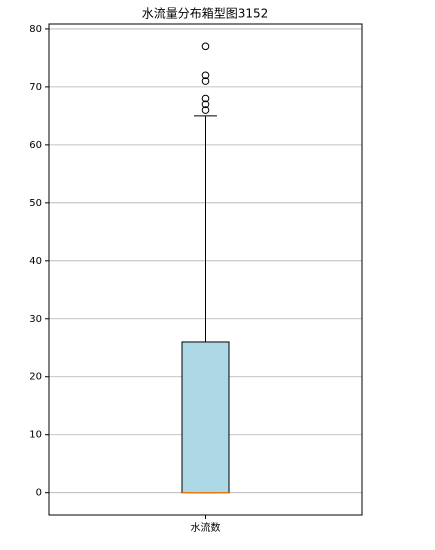 This screenshot has height=550, width=435. I want to click on y-tick-label: 80, so click(35, 29).